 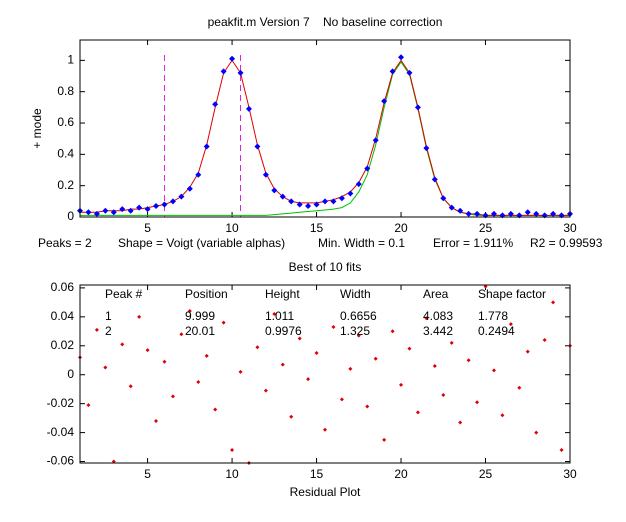 I want to click on table-cell: 1, so click(x=108, y=316).